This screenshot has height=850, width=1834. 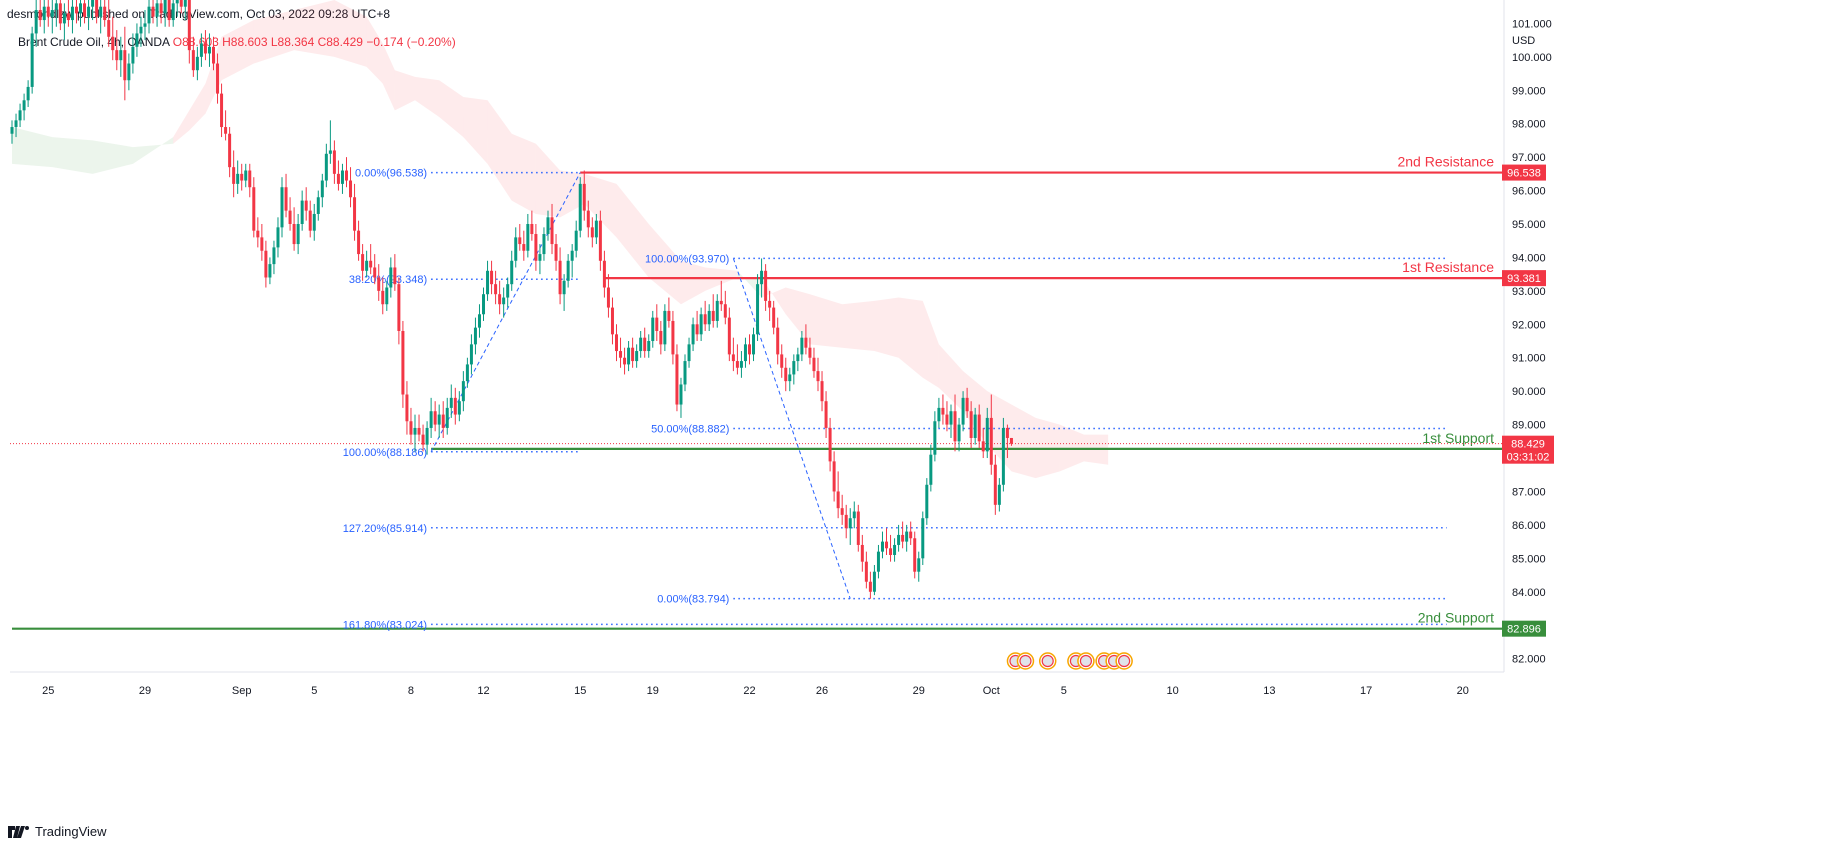 What do you see at coordinates (388, 280) in the screenshot?
I see `fib-level-label: 38.20%(93.348)` at bounding box center [388, 280].